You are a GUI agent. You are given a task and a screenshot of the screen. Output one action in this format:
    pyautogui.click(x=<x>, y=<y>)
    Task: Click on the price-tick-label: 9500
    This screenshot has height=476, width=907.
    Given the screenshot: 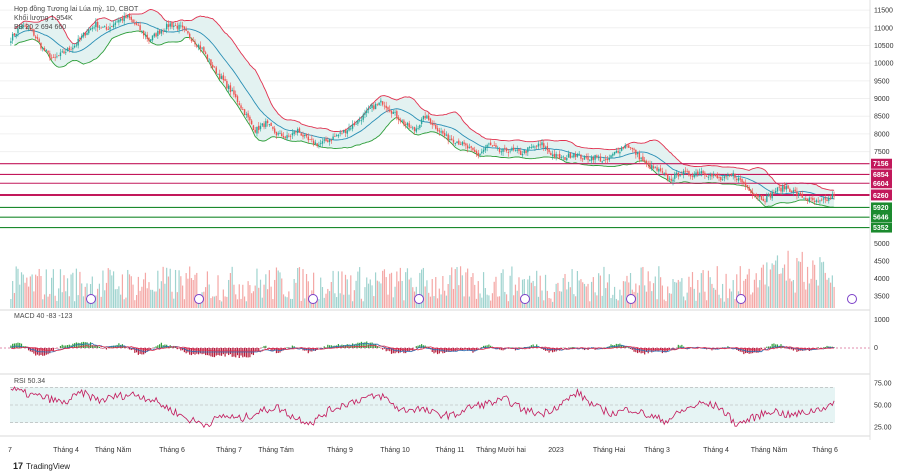 What is the action you would take?
    pyautogui.click(x=882, y=81)
    